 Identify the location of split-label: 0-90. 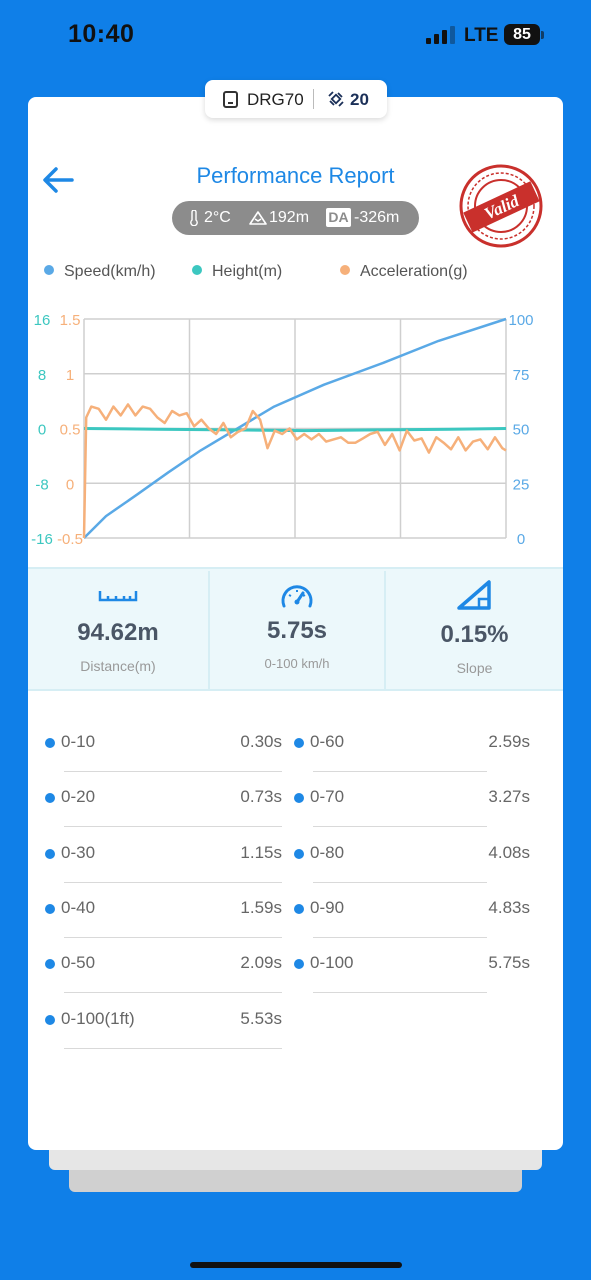
(327, 907).